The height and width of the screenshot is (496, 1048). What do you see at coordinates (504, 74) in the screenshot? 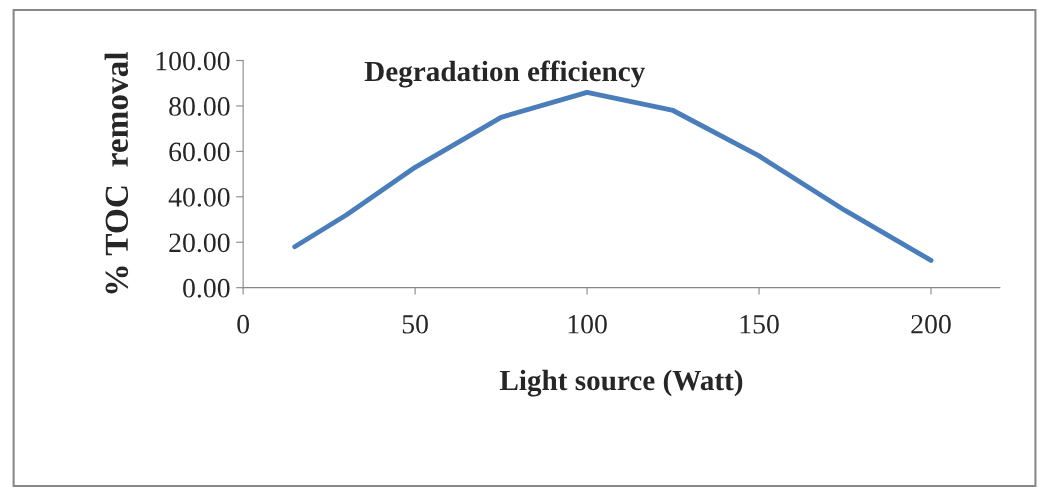
I see `chart-title: Degradation efficiency` at bounding box center [504, 74].